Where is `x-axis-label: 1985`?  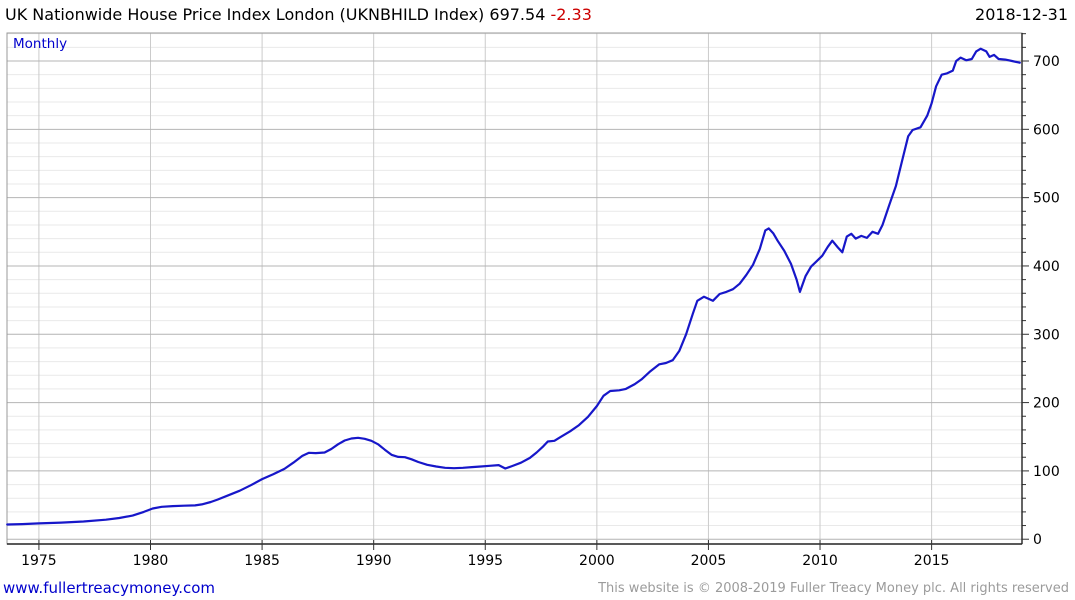 x-axis-label: 1985 is located at coordinates (262, 561).